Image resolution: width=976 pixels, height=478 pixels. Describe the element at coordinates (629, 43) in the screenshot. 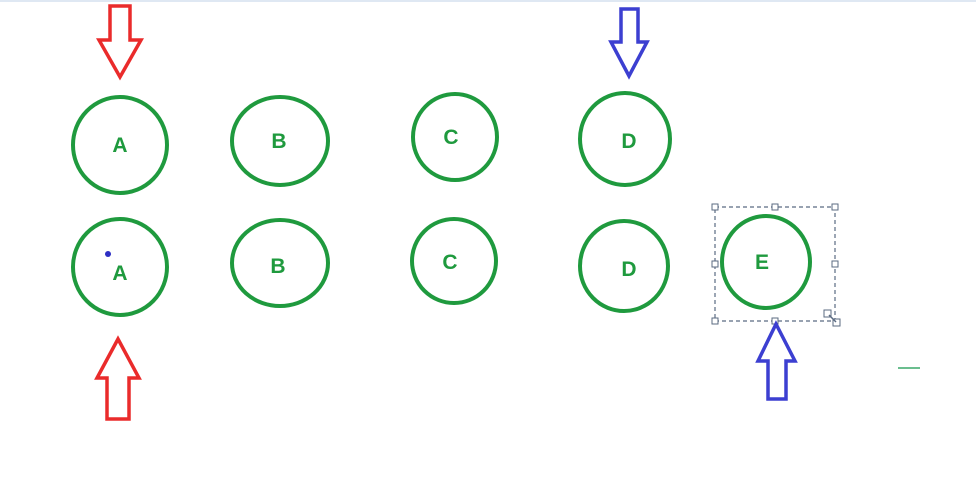

I see `blue-down-arrow-icon` at that location.